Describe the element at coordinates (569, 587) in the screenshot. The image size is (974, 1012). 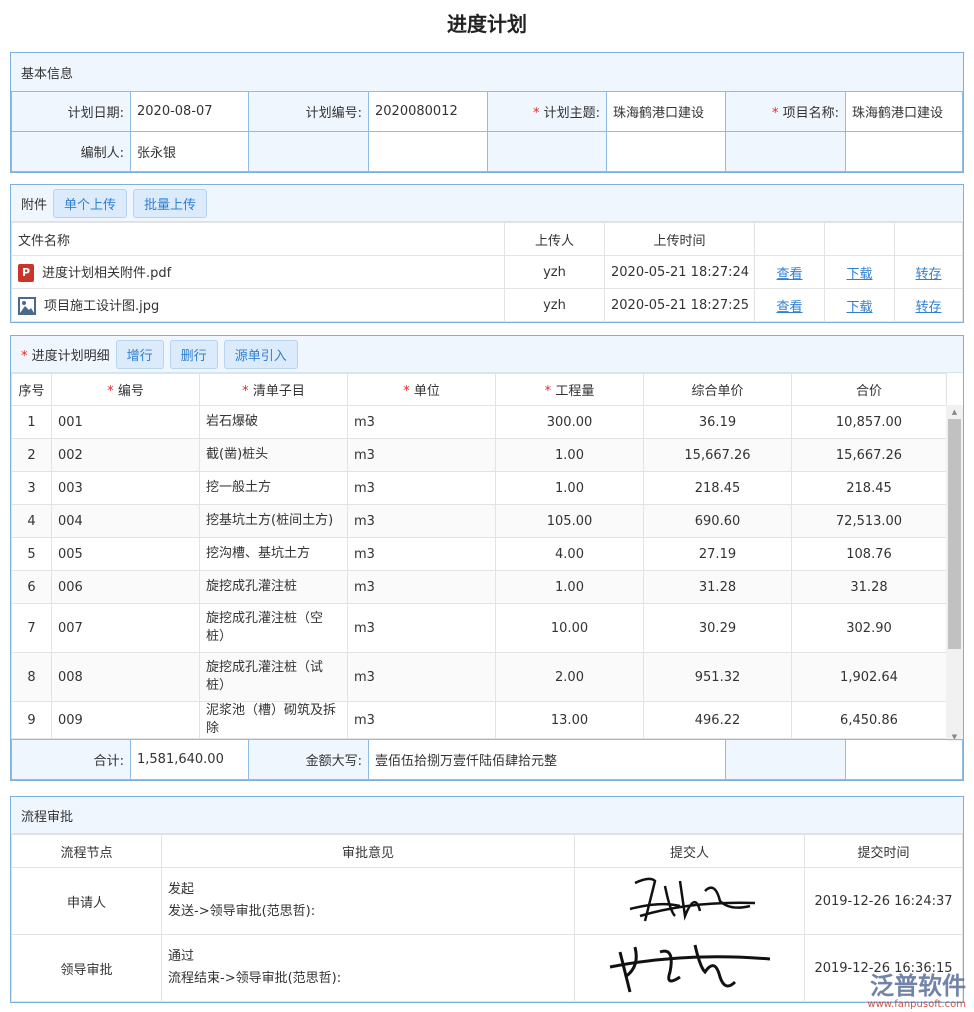
I see `quantity: 1.00` at that location.